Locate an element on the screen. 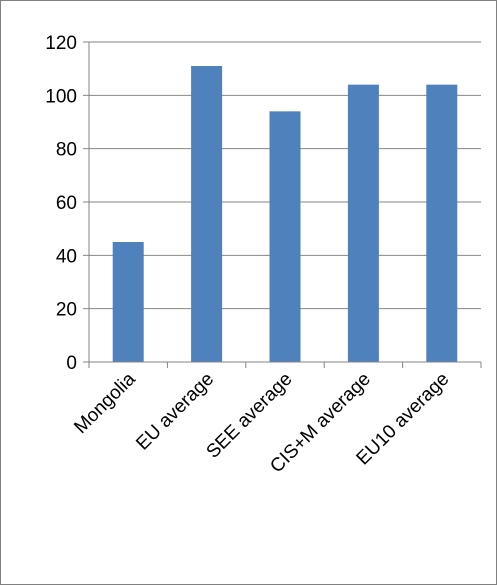 The height and width of the screenshot is (585, 497). y-tick-label: 80 is located at coordinates (66, 150).